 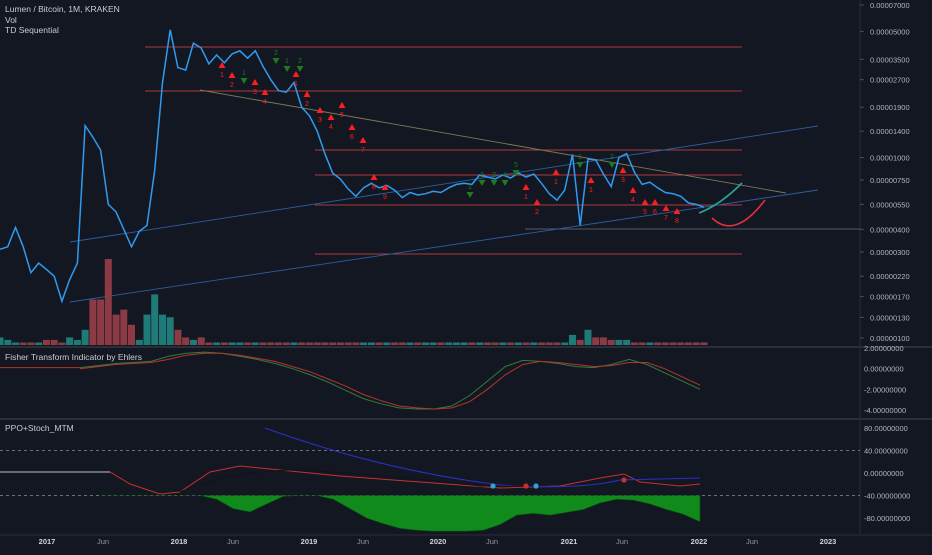 What do you see at coordinates (73, 357) in the screenshot?
I see `fisher-pane-title: Fisher Transform Indicator by Ehlers` at bounding box center [73, 357].